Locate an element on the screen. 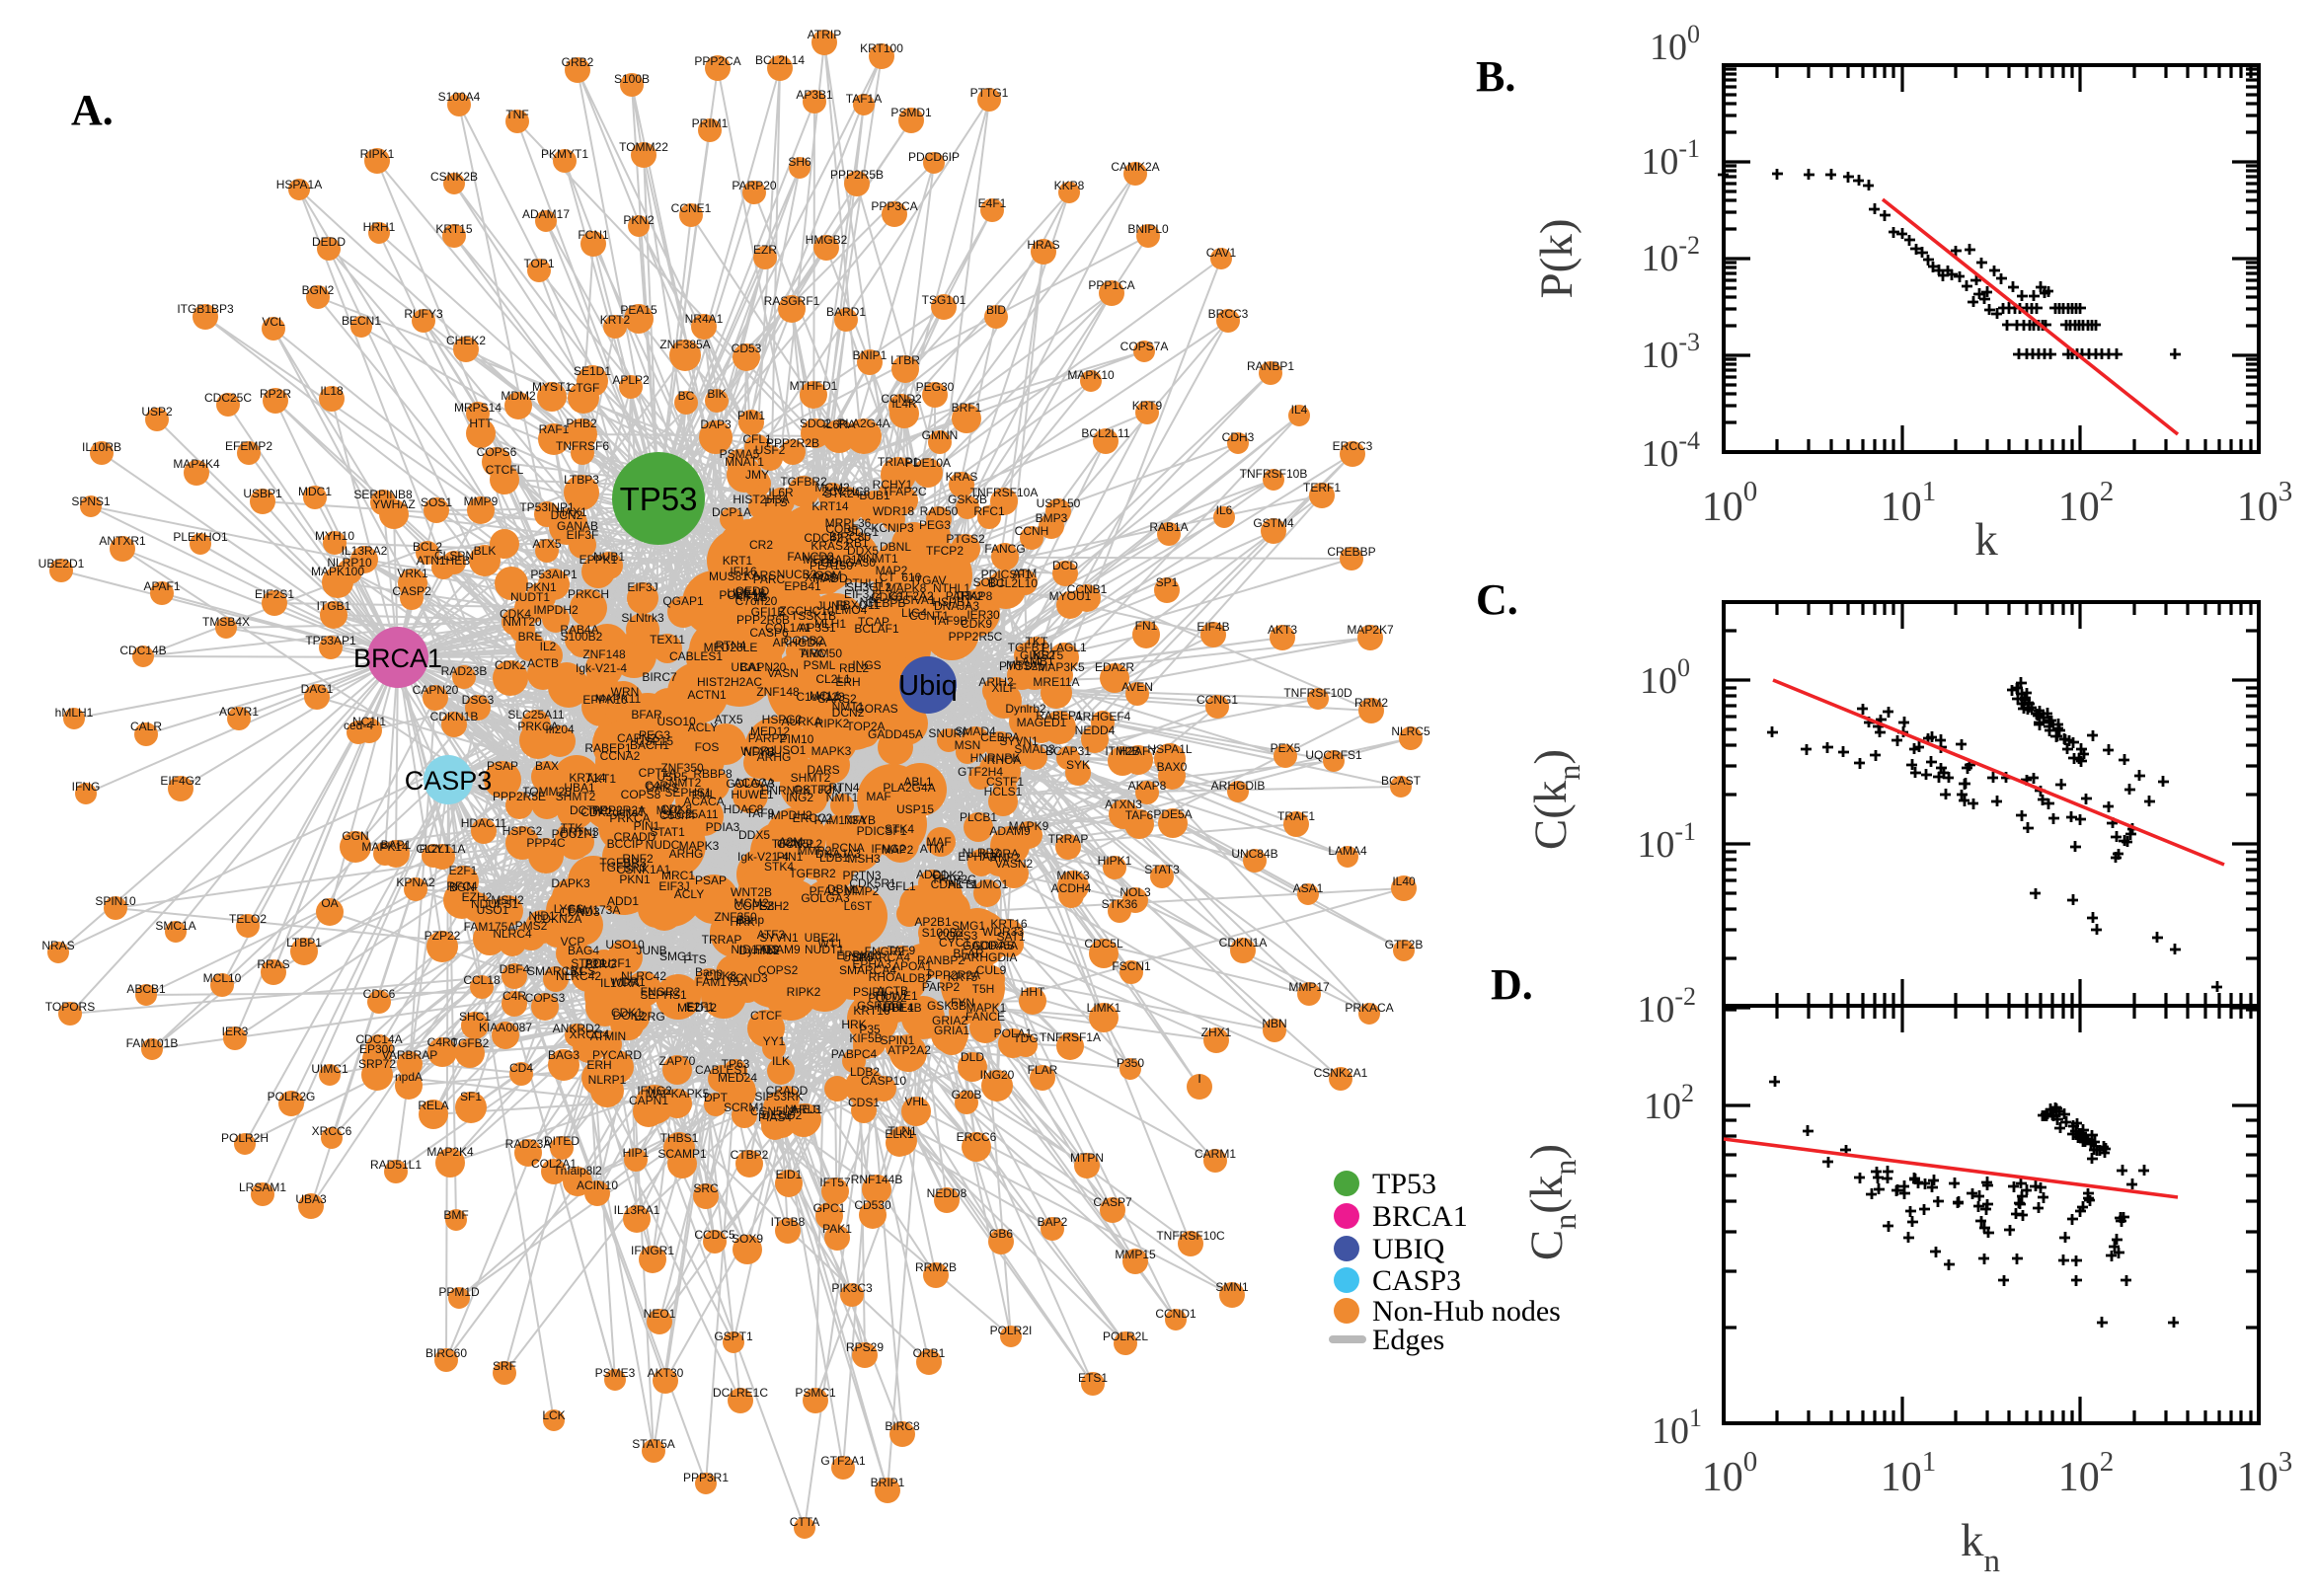  svg-text: KIF5B is located at coordinates (865, 1038).